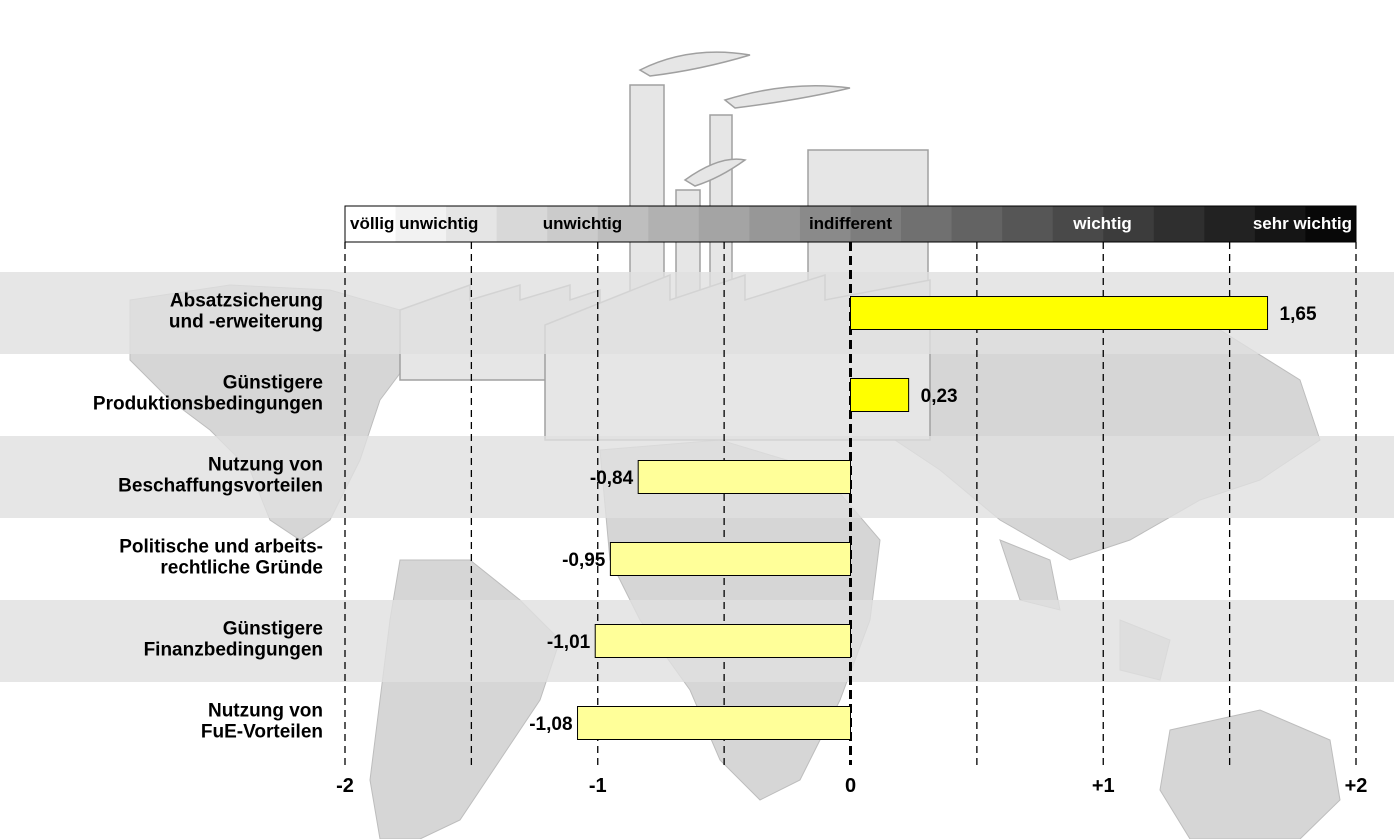  Describe the element at coordinates (208, 404) in the screenshot. I see `category-label: Produktionsbedingungen` at that location.